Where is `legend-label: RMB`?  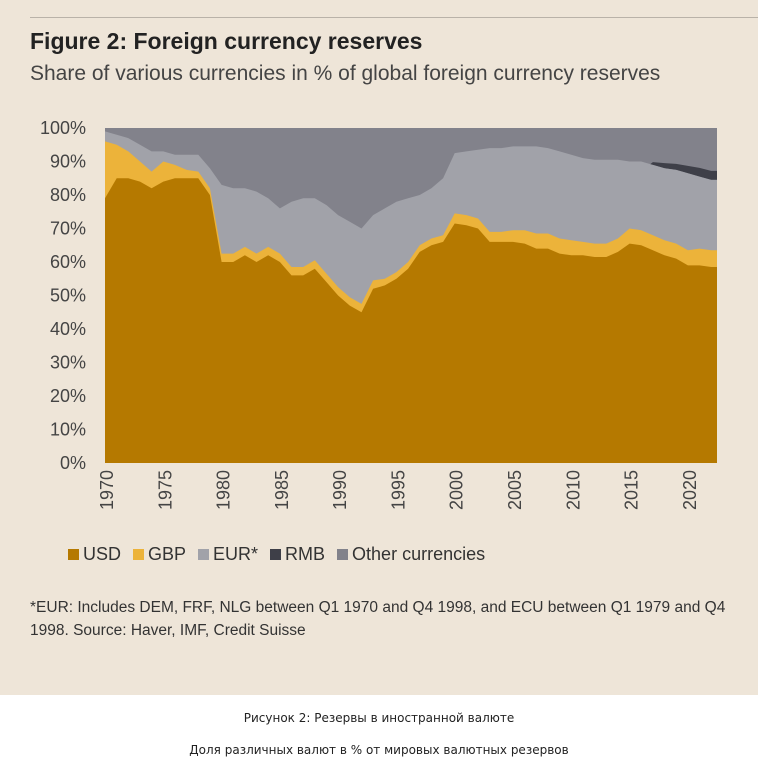
legend-label: RMB is located at coordinates (305, 554).